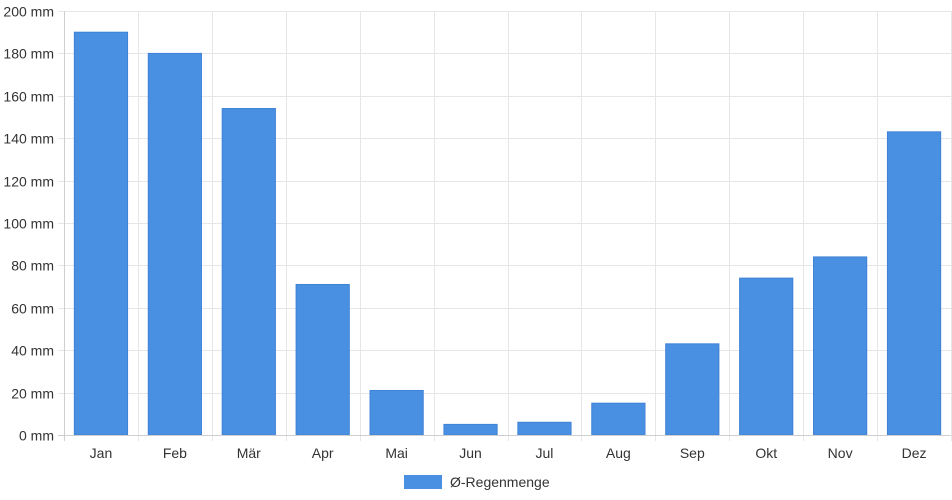 The height and width of the screenshot is (500, 952). I want to click on x-tick-label: Jun, so click(470, 453).